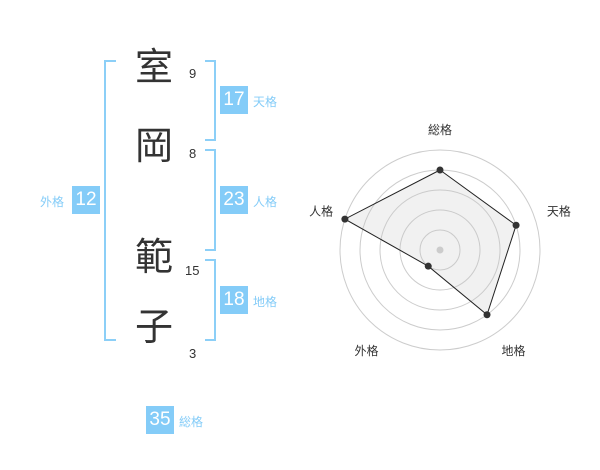 The image size is (600, 470). I want to click on jinkaku-bracket, so click(215, 200).